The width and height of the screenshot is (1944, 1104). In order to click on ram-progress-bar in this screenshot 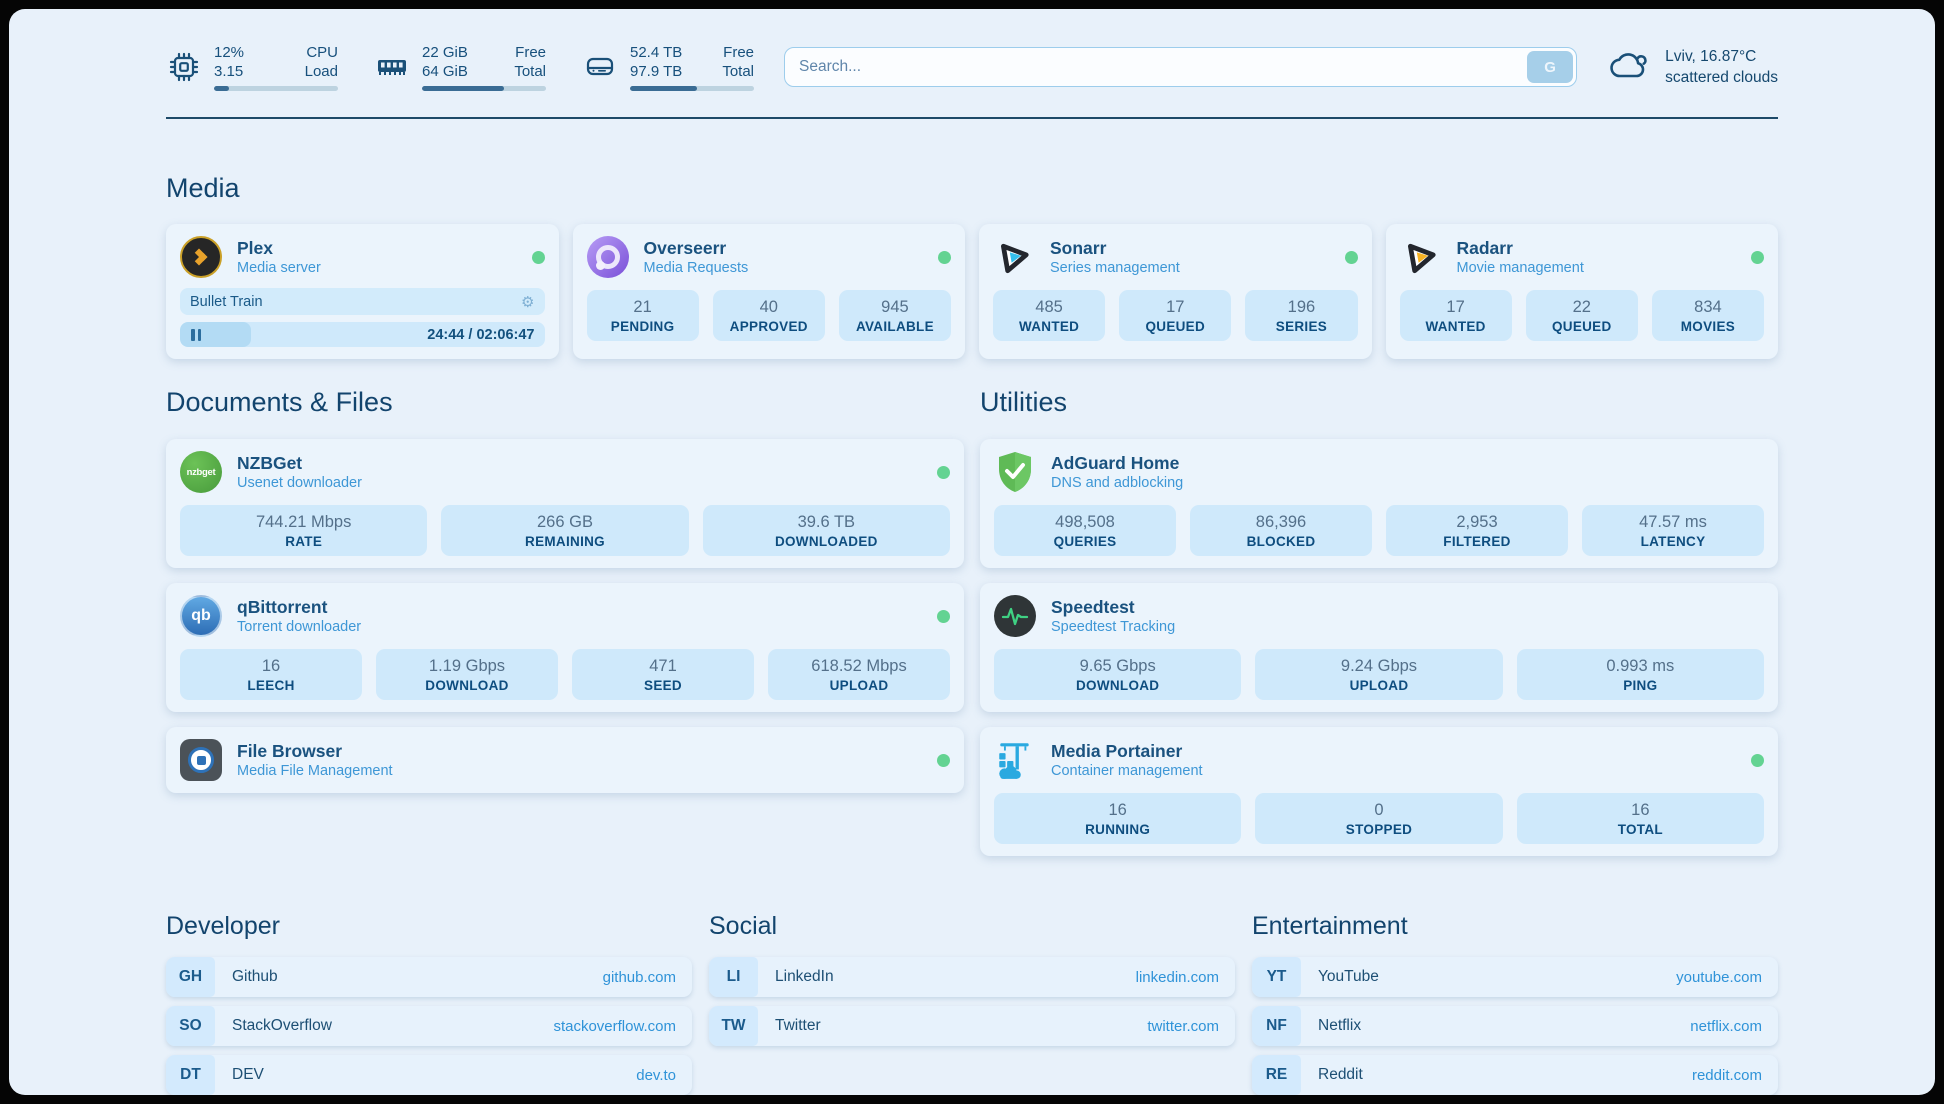, I will do `click(484, 88)`.